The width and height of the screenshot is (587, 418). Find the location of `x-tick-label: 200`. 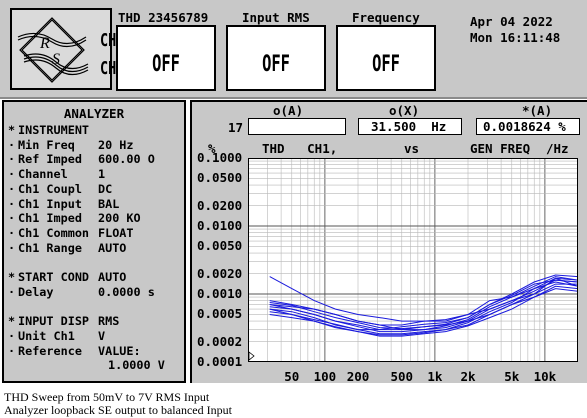

x-tick-label: 200 is located at coordinates (358, 376).